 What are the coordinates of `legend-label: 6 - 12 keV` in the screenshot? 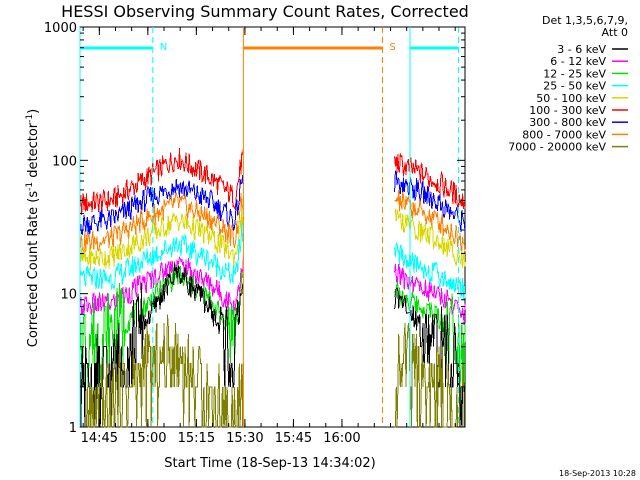 It's located at (578, 61).